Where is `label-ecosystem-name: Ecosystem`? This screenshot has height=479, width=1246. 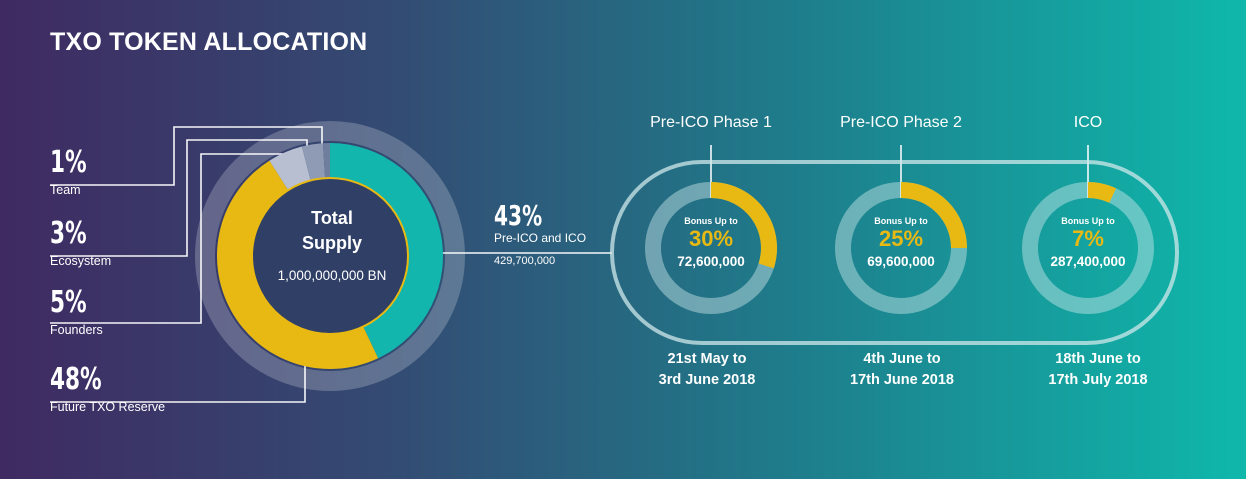 label-ecosystem-name: Ecosystem is located at coordinates (81, 261).